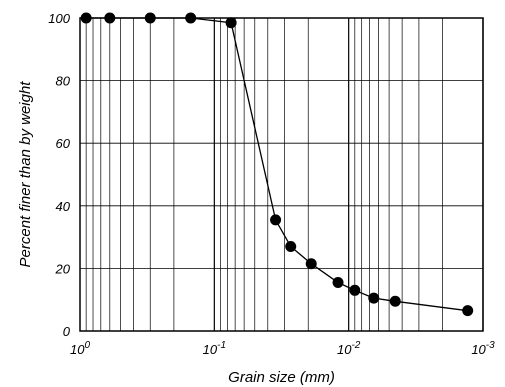  What do you see at coordinates (80, 348) in the screenshot?
I see `x-tick-label: 10⁰` at bounding box center [80, 348].